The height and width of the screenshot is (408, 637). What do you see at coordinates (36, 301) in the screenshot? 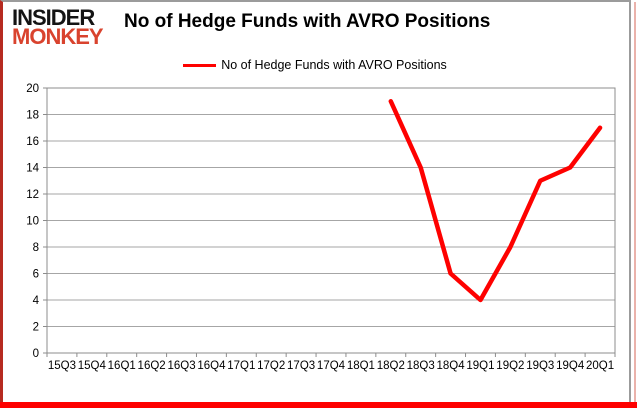
I see `y-tick-label: 4` at bounding box center [36, 301].